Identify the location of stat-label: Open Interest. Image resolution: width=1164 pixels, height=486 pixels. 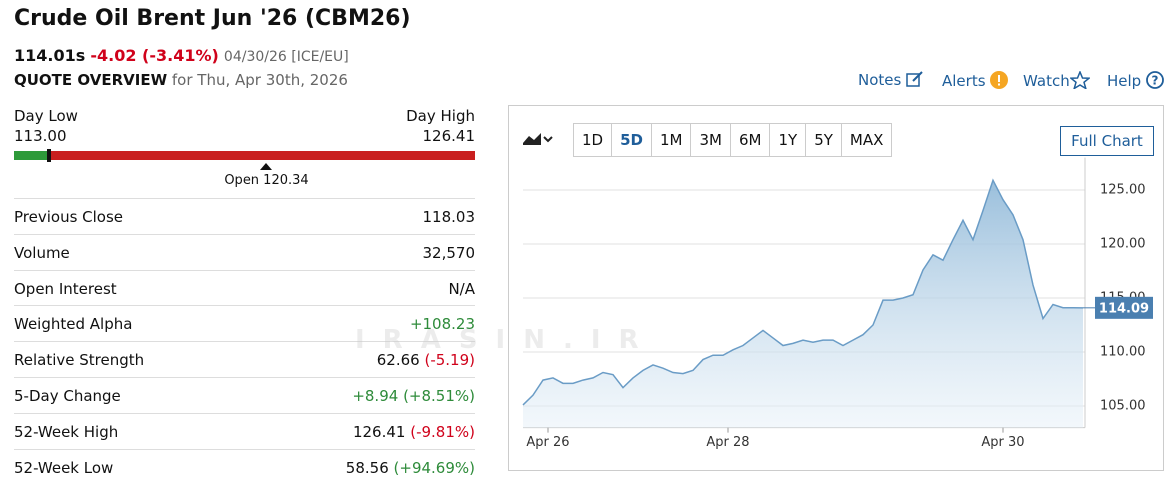
(65, 288).